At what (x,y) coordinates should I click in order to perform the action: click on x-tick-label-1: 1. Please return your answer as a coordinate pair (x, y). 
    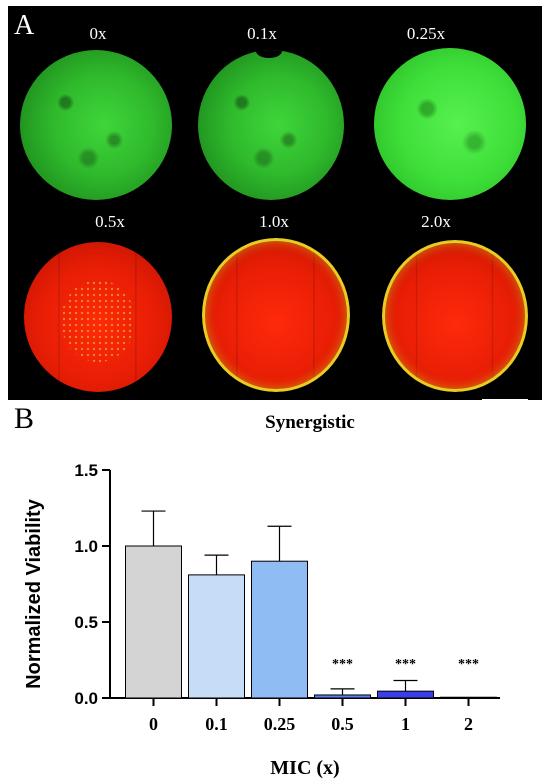
    Looking at the image, I should click on (405, 724).